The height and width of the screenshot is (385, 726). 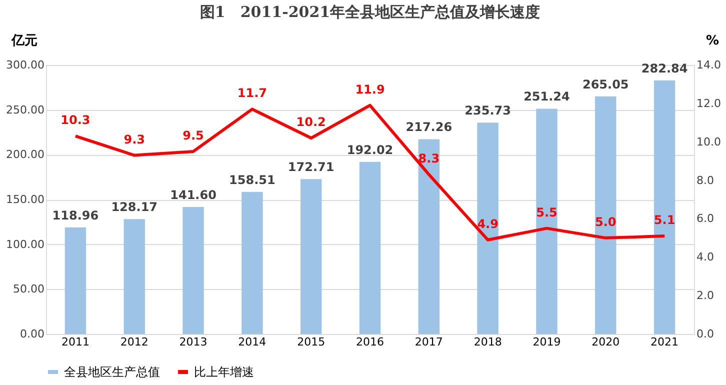 I want to click on x-tick-label: 2014, so click(x=252, y=342).